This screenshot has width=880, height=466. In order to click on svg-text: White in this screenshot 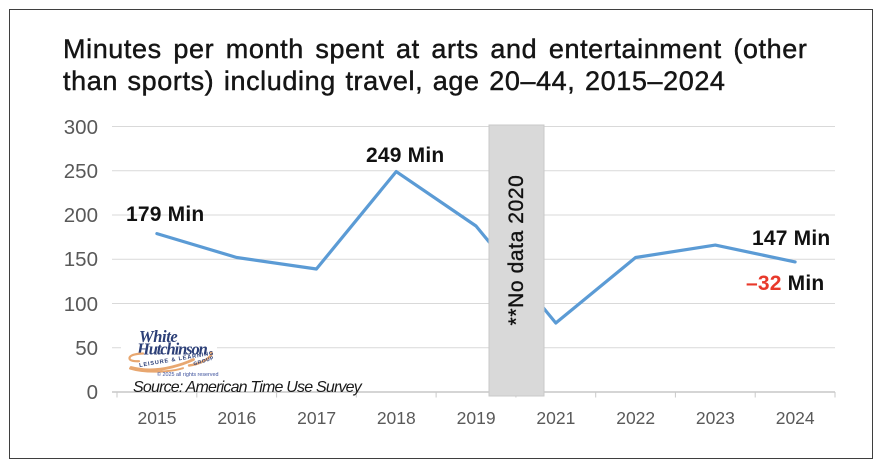, I will do `click(158, 336)`.